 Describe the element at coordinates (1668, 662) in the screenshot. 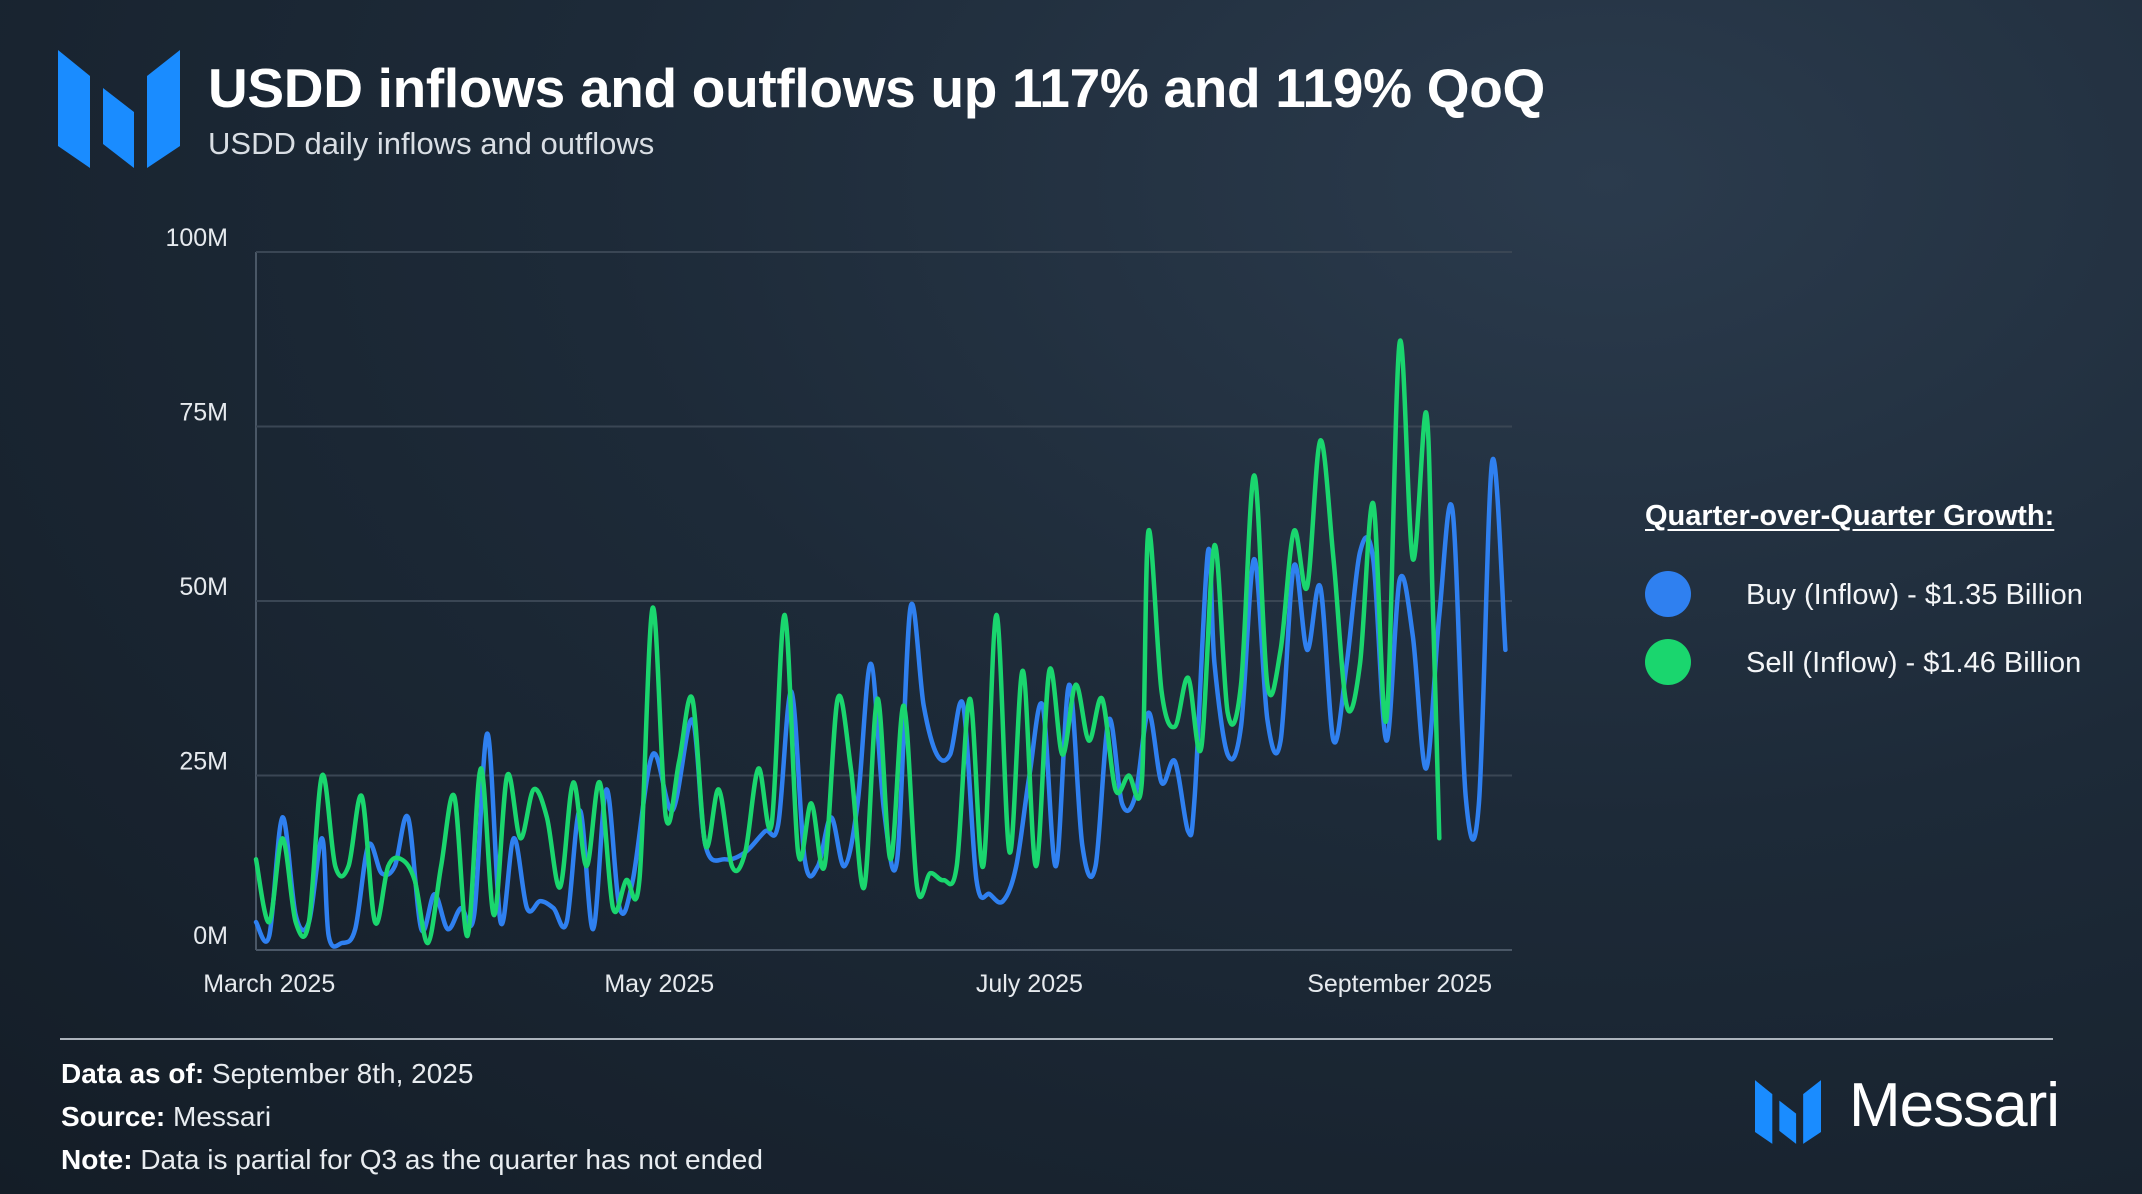

I see `legend-dot-sell-icon` at that location.